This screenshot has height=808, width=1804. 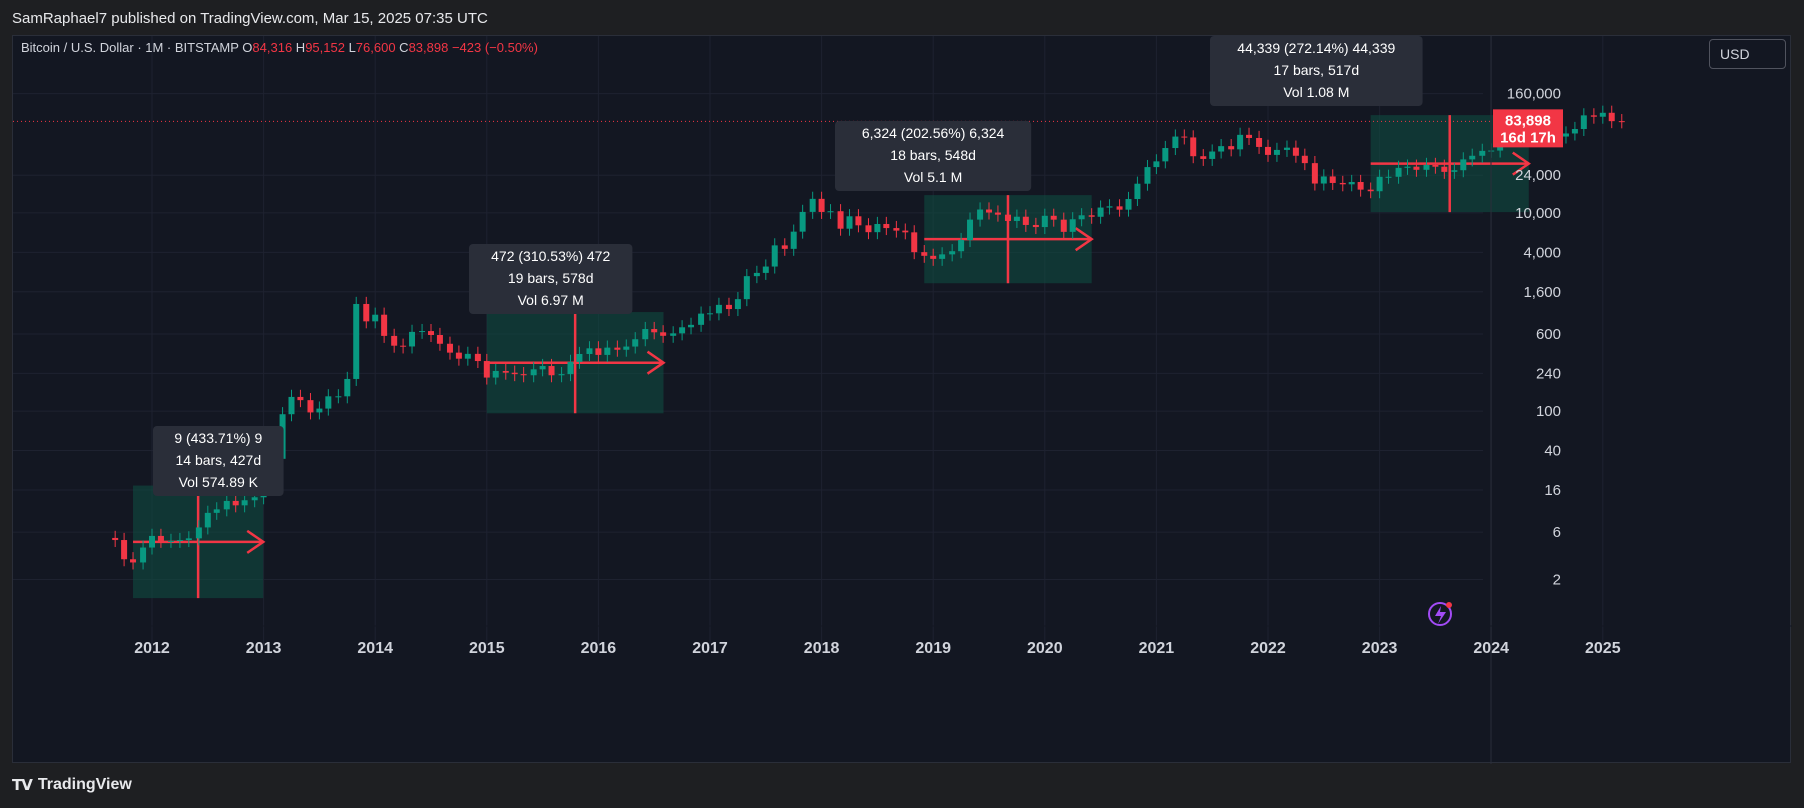 I want to click on currency-button: USD, so click(x=1747, y=54).